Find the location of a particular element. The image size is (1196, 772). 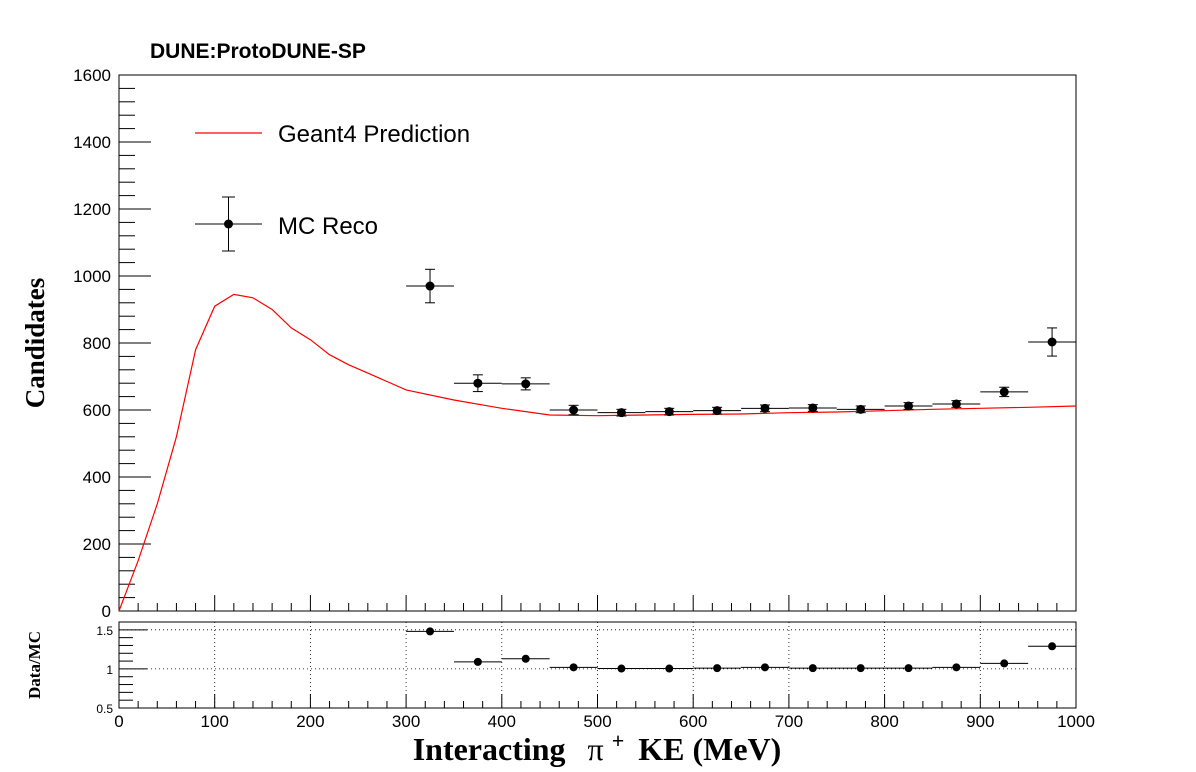

x-axis-label-particle: π is located at coordinates (596, 749).